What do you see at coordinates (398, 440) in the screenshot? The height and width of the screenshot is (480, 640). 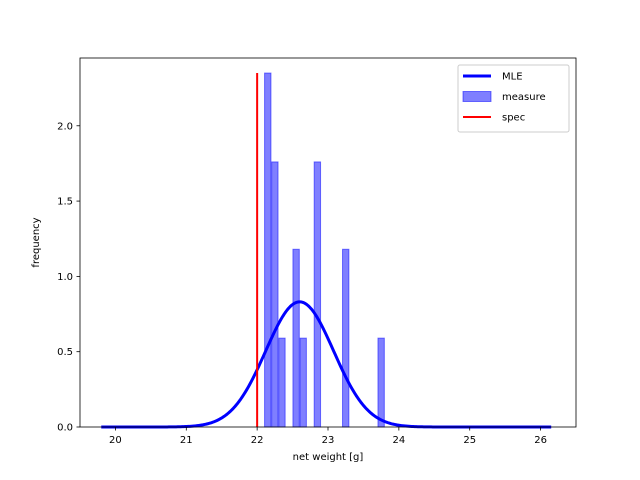 I see `x-tick-label: 24` at bounding box center [398, 440].